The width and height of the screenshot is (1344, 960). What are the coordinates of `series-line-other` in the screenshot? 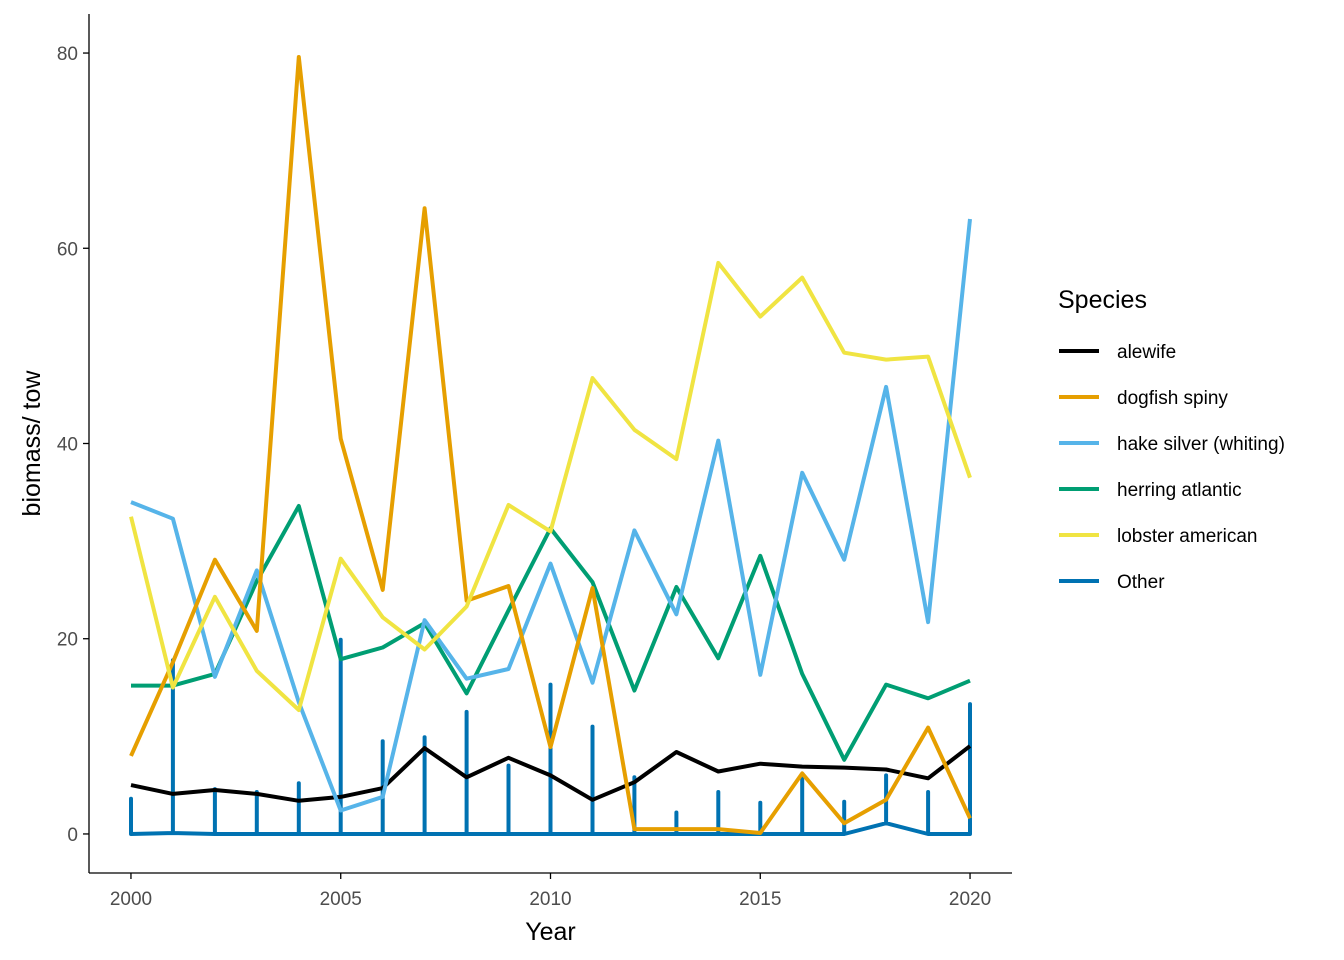 It's located at (550, 736).